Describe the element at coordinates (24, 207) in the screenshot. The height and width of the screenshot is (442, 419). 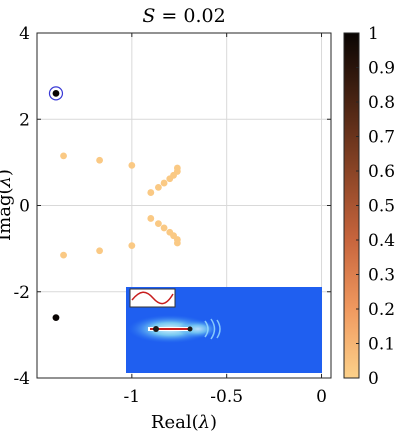
I see `y-tick-label: 0` at that location.